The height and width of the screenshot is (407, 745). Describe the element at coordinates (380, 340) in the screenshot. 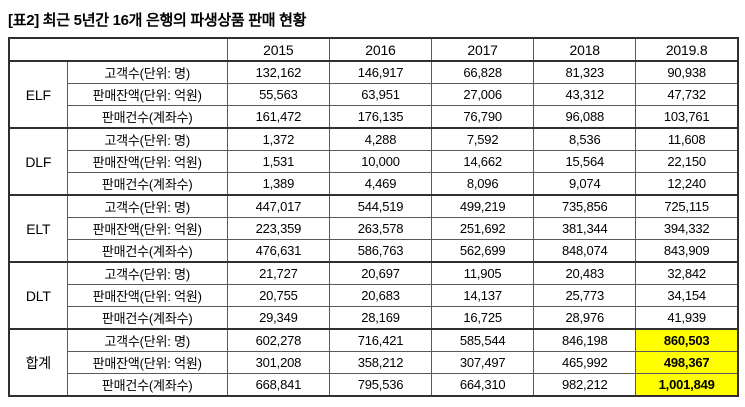

I see `value-cell: 716,421` at that location.